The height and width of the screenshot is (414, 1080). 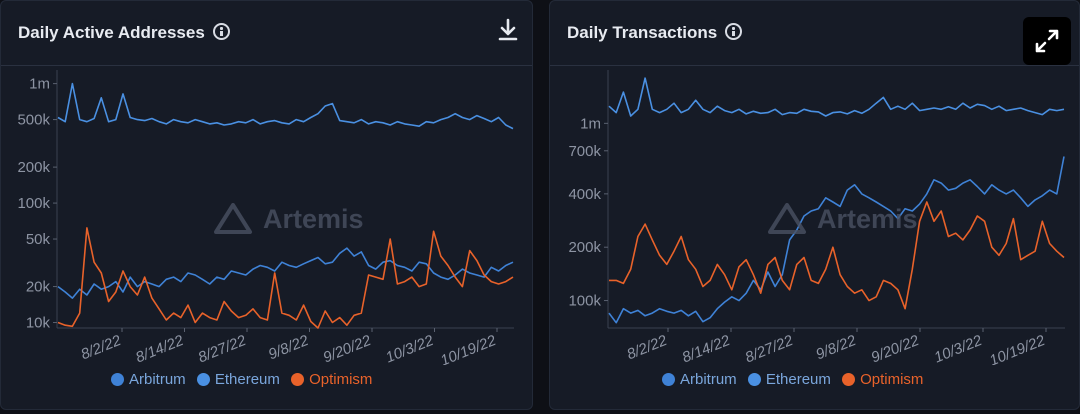 What do you see at coordinates (111, 32) in the screenshot?
I see `panel-title: Daily Active Addresses` at bounding box center [111, 32].